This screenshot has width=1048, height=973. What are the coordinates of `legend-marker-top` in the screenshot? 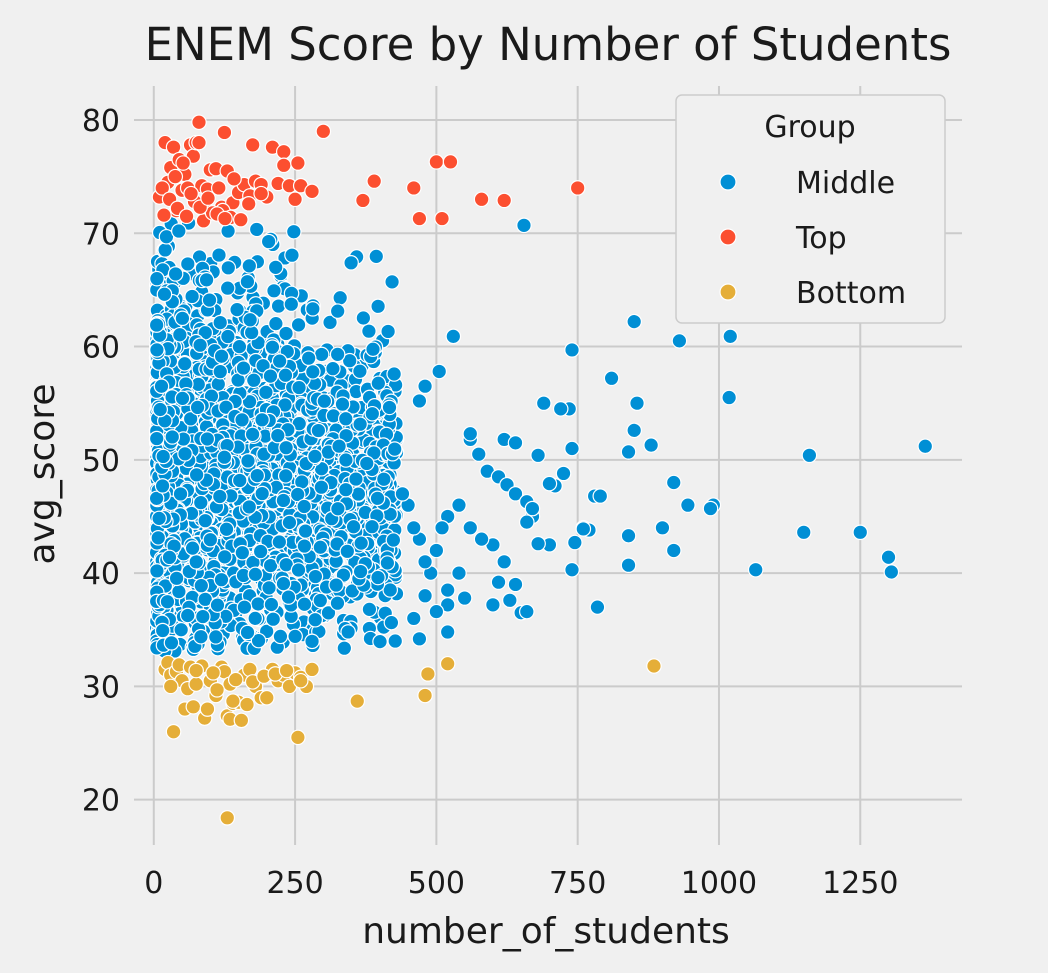 It's located at (728, 237).